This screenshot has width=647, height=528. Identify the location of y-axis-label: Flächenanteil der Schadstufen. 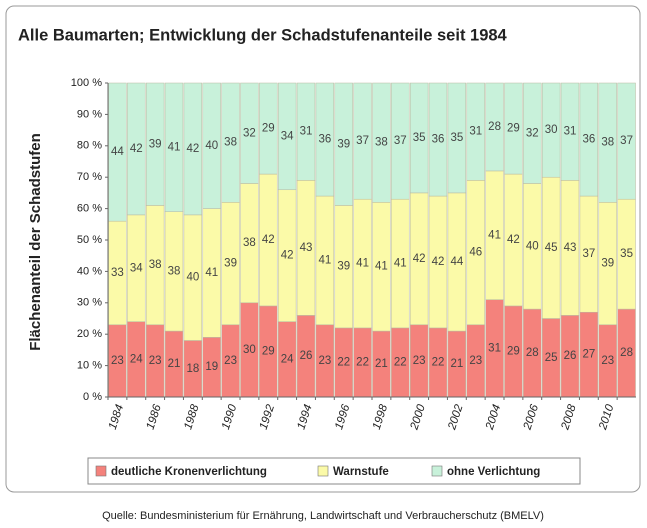
(35, 242).